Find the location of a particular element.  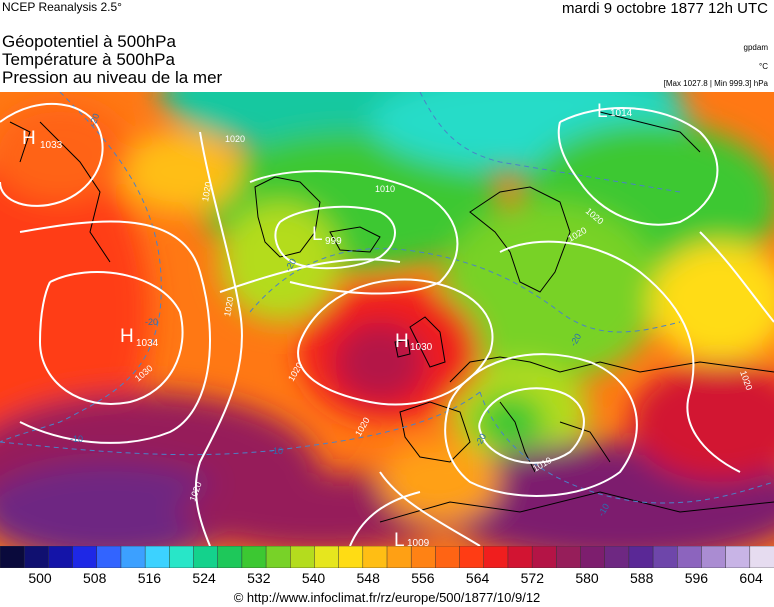

source-label: NCEP Reanalysis 2.5° is located at coordinates (62, 7).